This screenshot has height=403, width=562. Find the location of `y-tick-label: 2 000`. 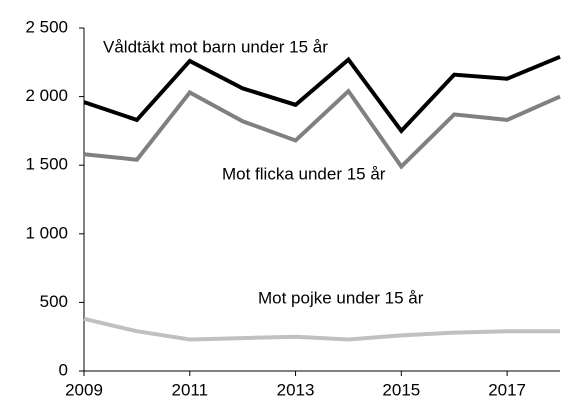

y-tick-label: 2 000 is located at coordinates (46, 95).